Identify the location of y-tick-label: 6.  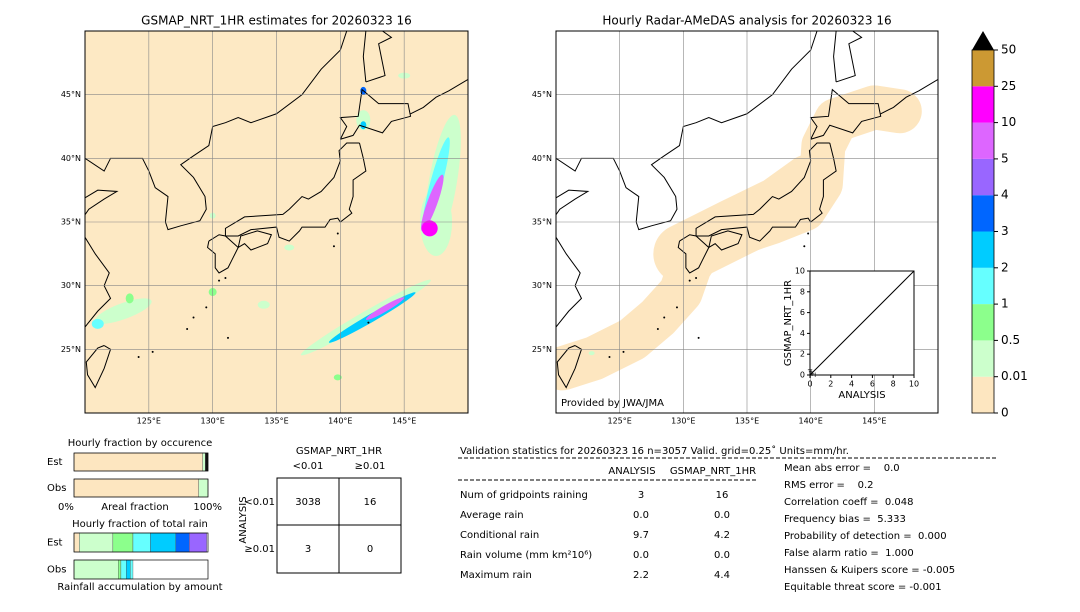
(802, 312).